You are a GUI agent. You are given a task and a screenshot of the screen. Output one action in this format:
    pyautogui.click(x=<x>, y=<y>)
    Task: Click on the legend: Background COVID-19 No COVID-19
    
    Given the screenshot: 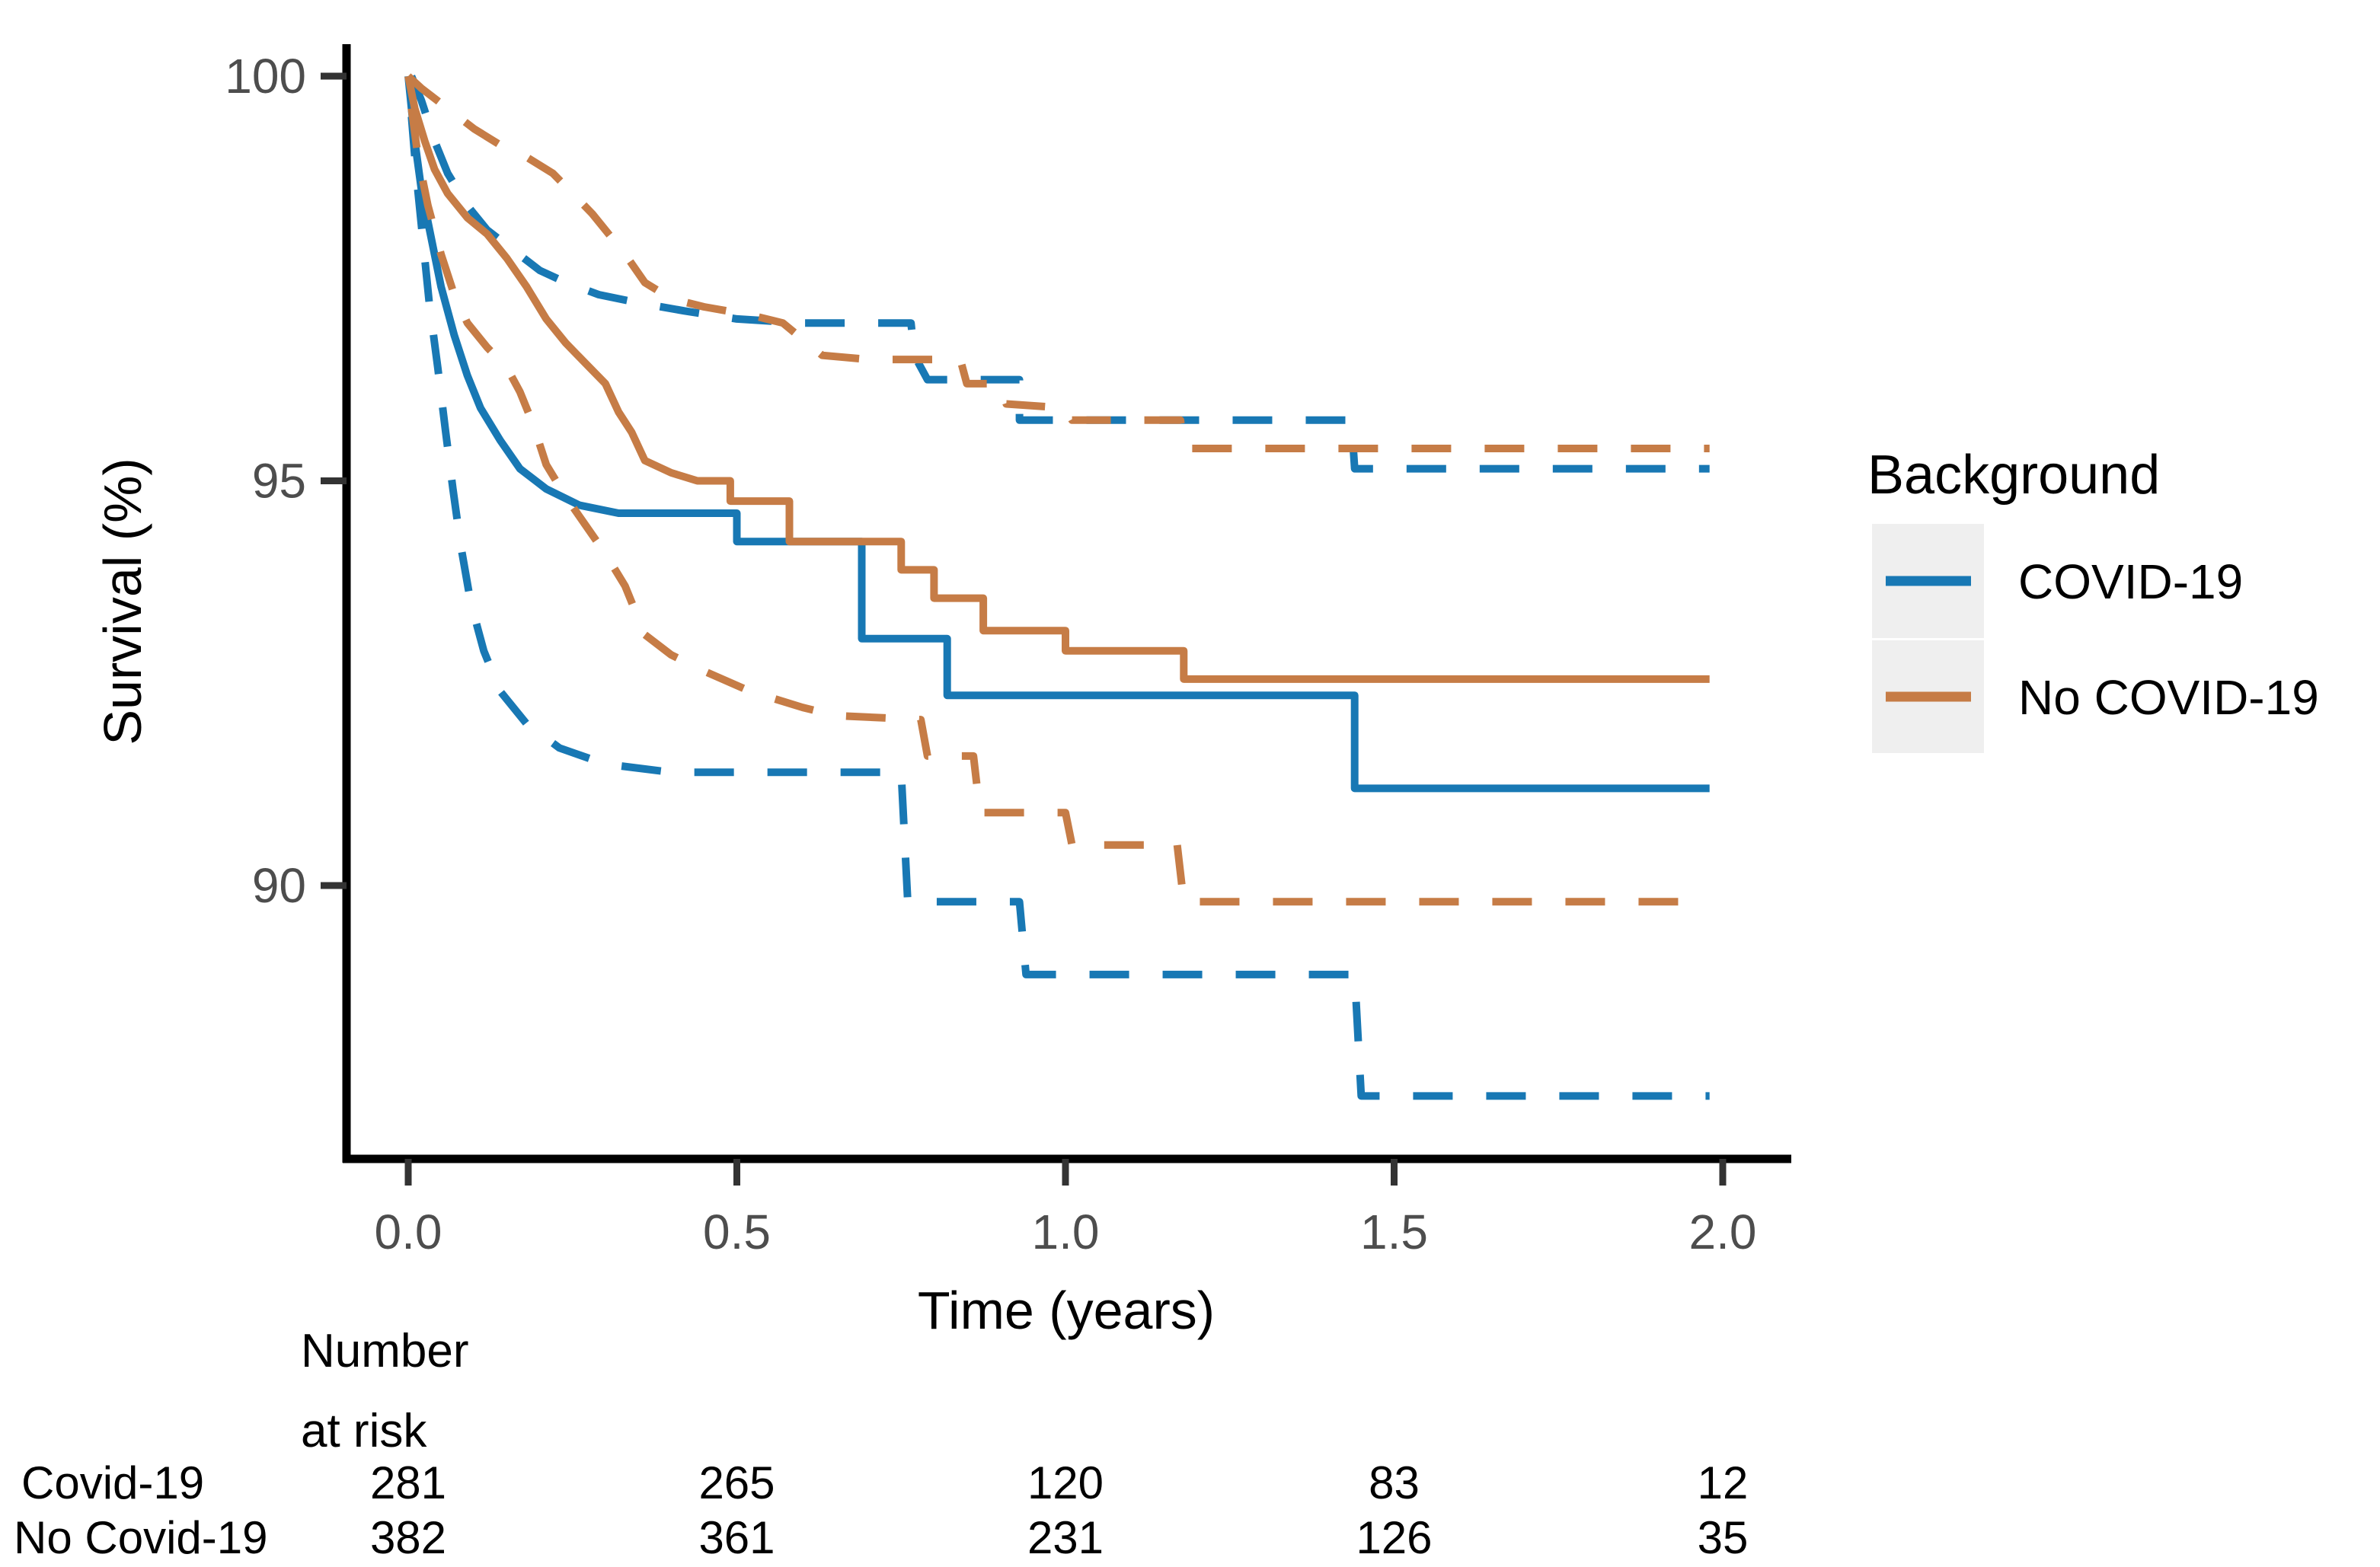 What is the action you would take?
    pyautogui.click(x=2093, y=599)
    